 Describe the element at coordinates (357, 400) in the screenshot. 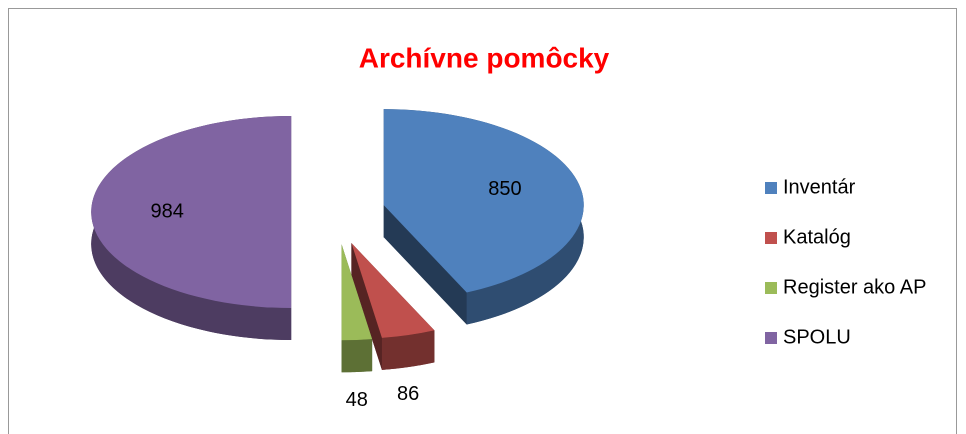

I see `data-label: 48` at that location.